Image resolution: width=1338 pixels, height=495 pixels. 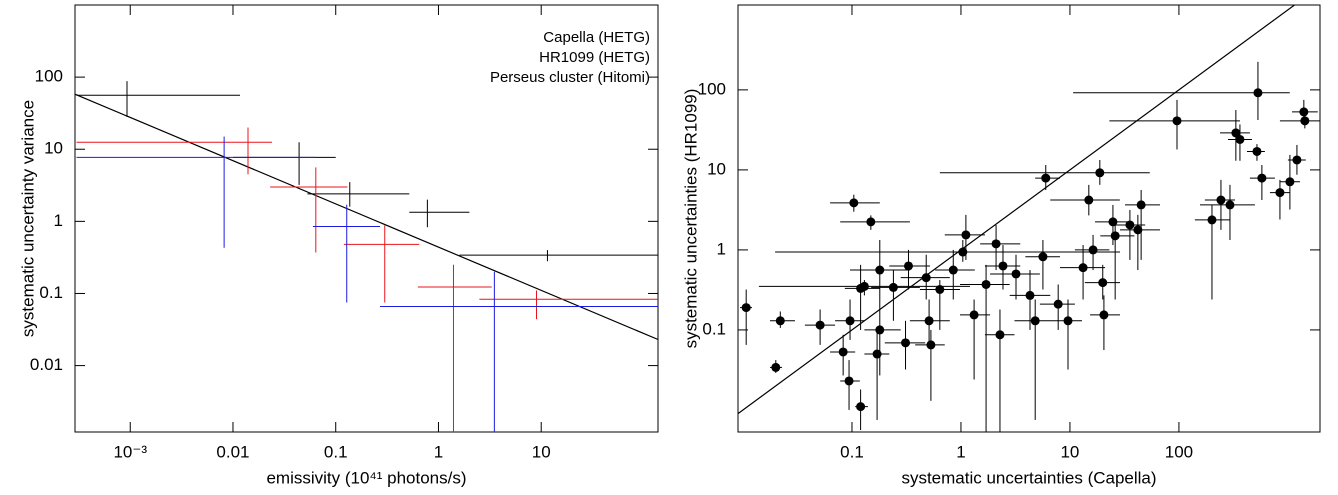 I want to click on legend-entry: HR1099 (HETG), so click(x=594, y=57).